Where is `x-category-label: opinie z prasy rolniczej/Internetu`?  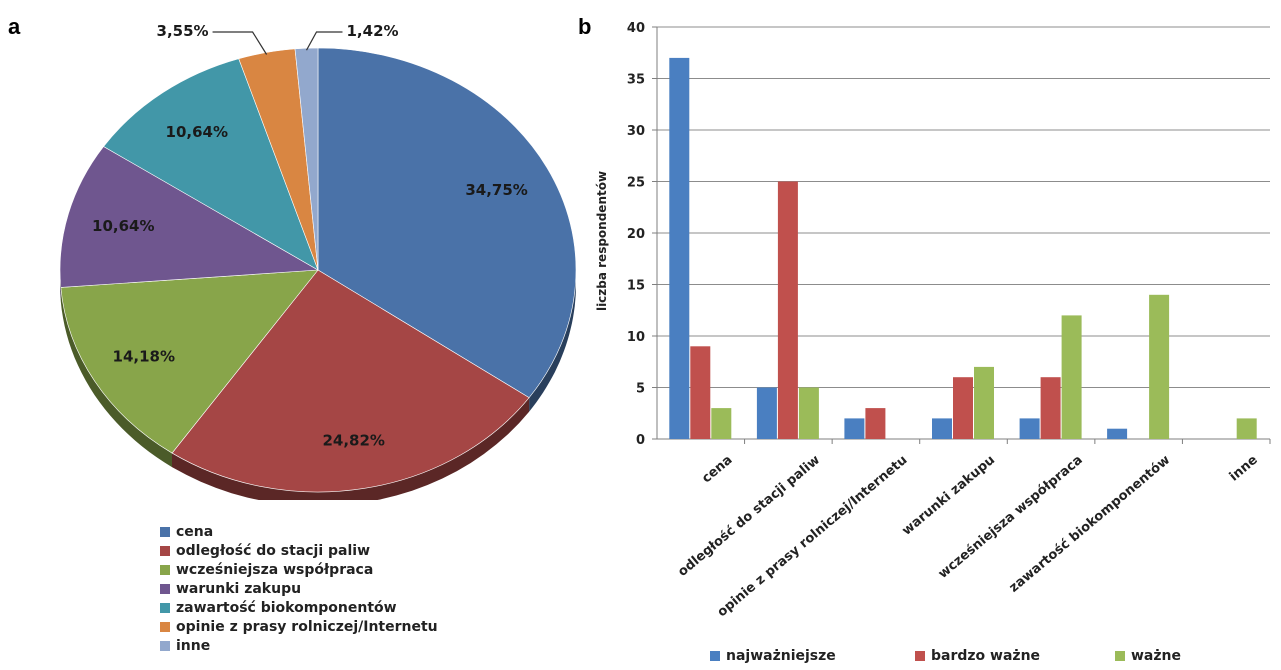 x-category-label: opinie z prasy rolniczej/Internetu is located at coordinates (813, 537).